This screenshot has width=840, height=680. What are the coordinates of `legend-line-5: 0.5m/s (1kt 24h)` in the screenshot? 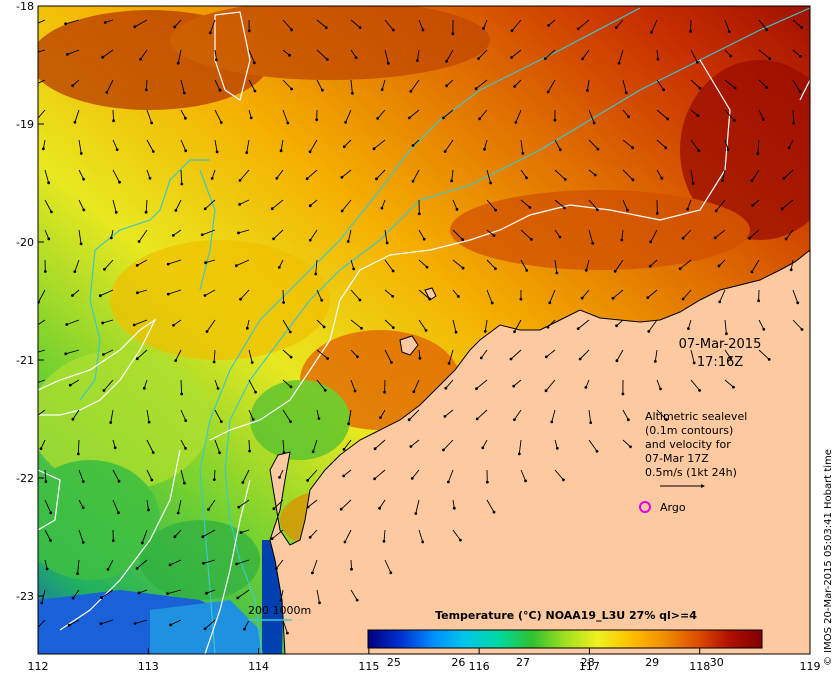 It's located at (691, 472).